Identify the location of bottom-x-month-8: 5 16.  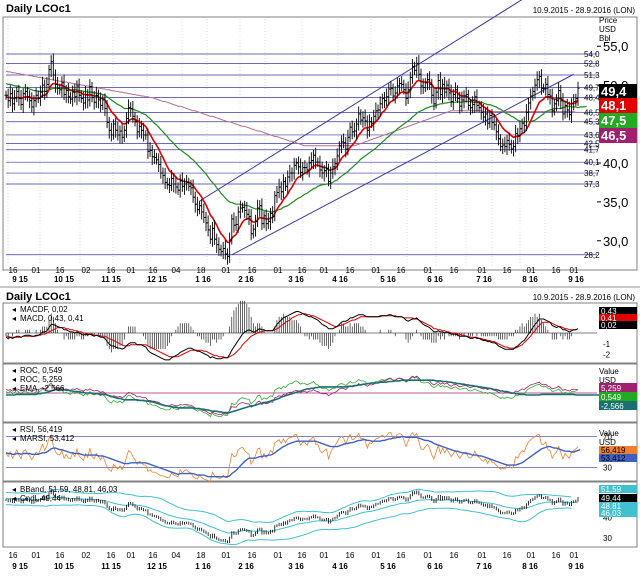
(388, 566).